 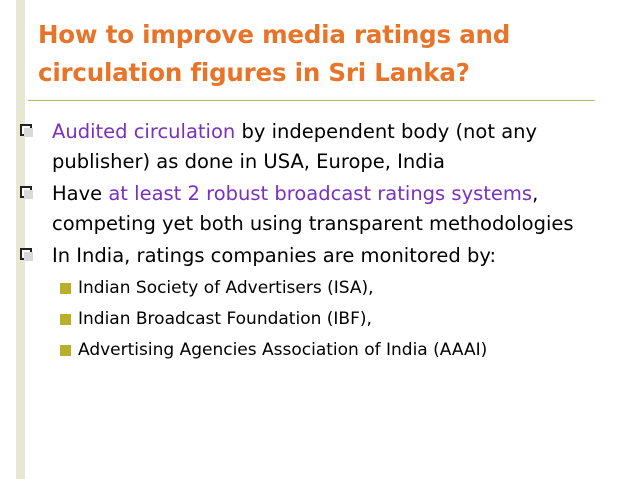 What do you see at coordinates (80, 193) in the screenshot?
I see `bullet-prefix: Have` at bounding box center [80, 193].